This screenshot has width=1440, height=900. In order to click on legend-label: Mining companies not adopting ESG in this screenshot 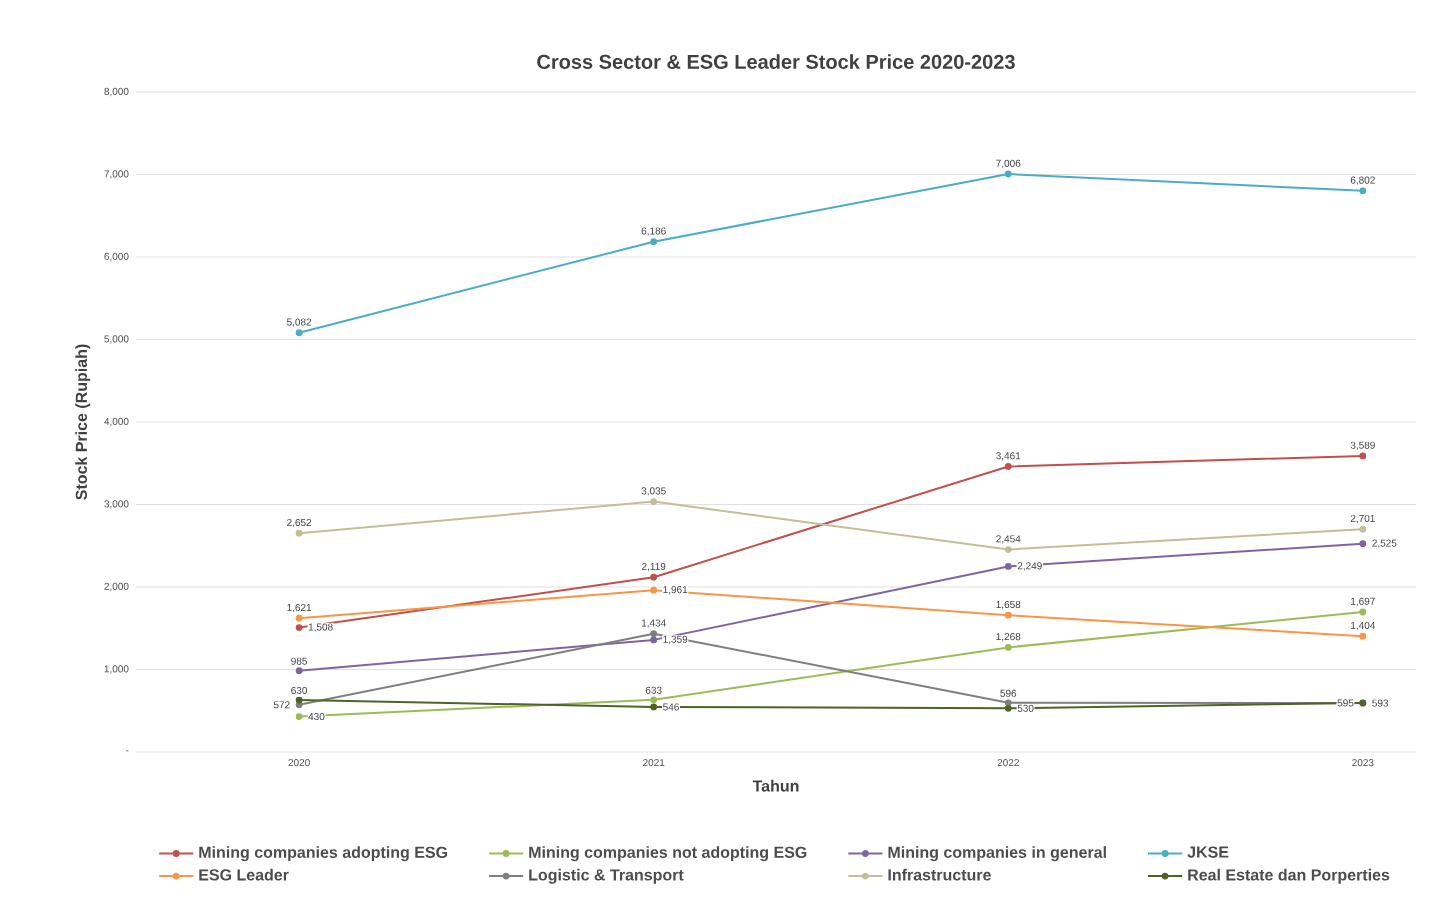, I will do `click(668, 854)`.